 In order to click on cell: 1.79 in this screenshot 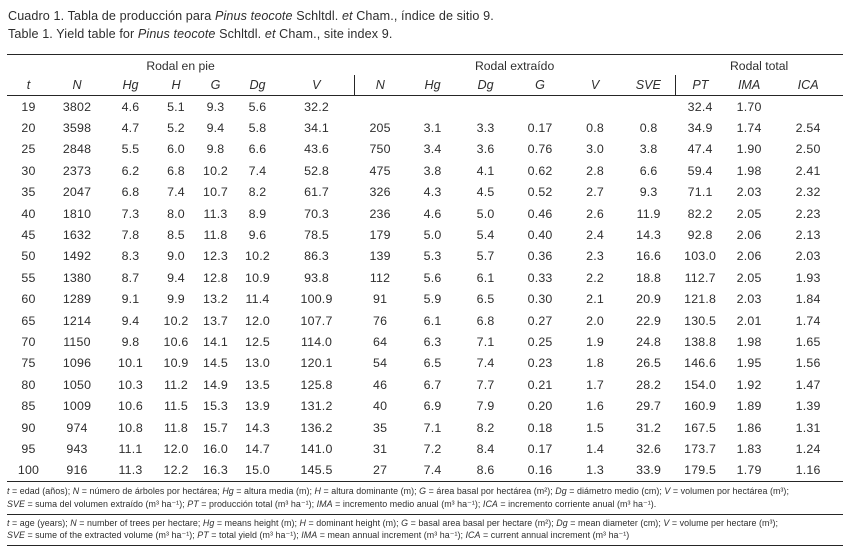, I will do `click(749, 470)`.